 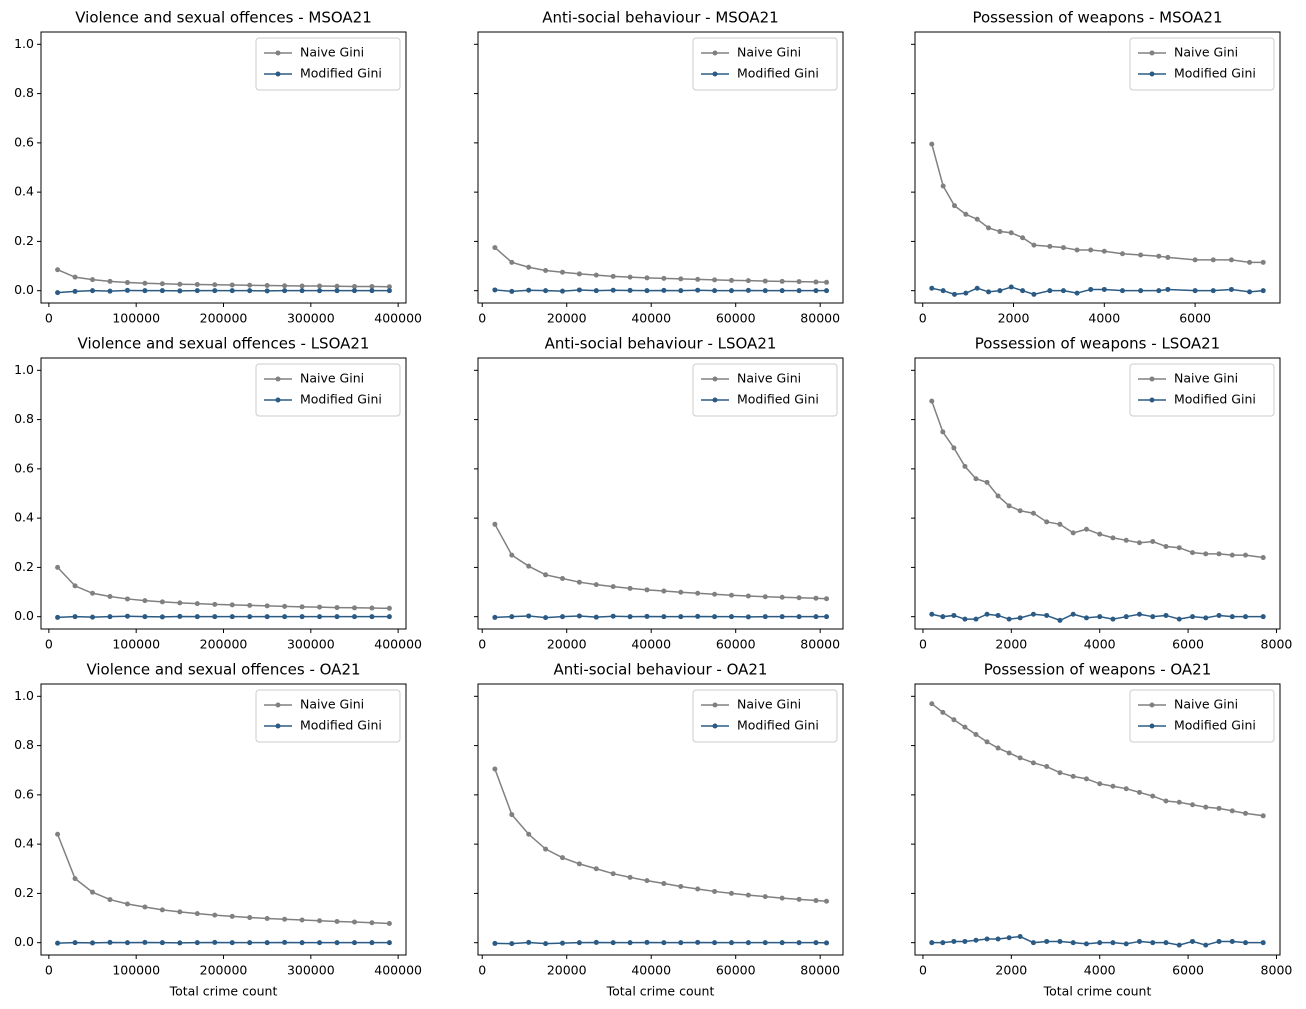 What do you see at coordinates (332, 378) in the screenshot?
I see `legend-label: Naive Gini` at bounding box center [332, 378].